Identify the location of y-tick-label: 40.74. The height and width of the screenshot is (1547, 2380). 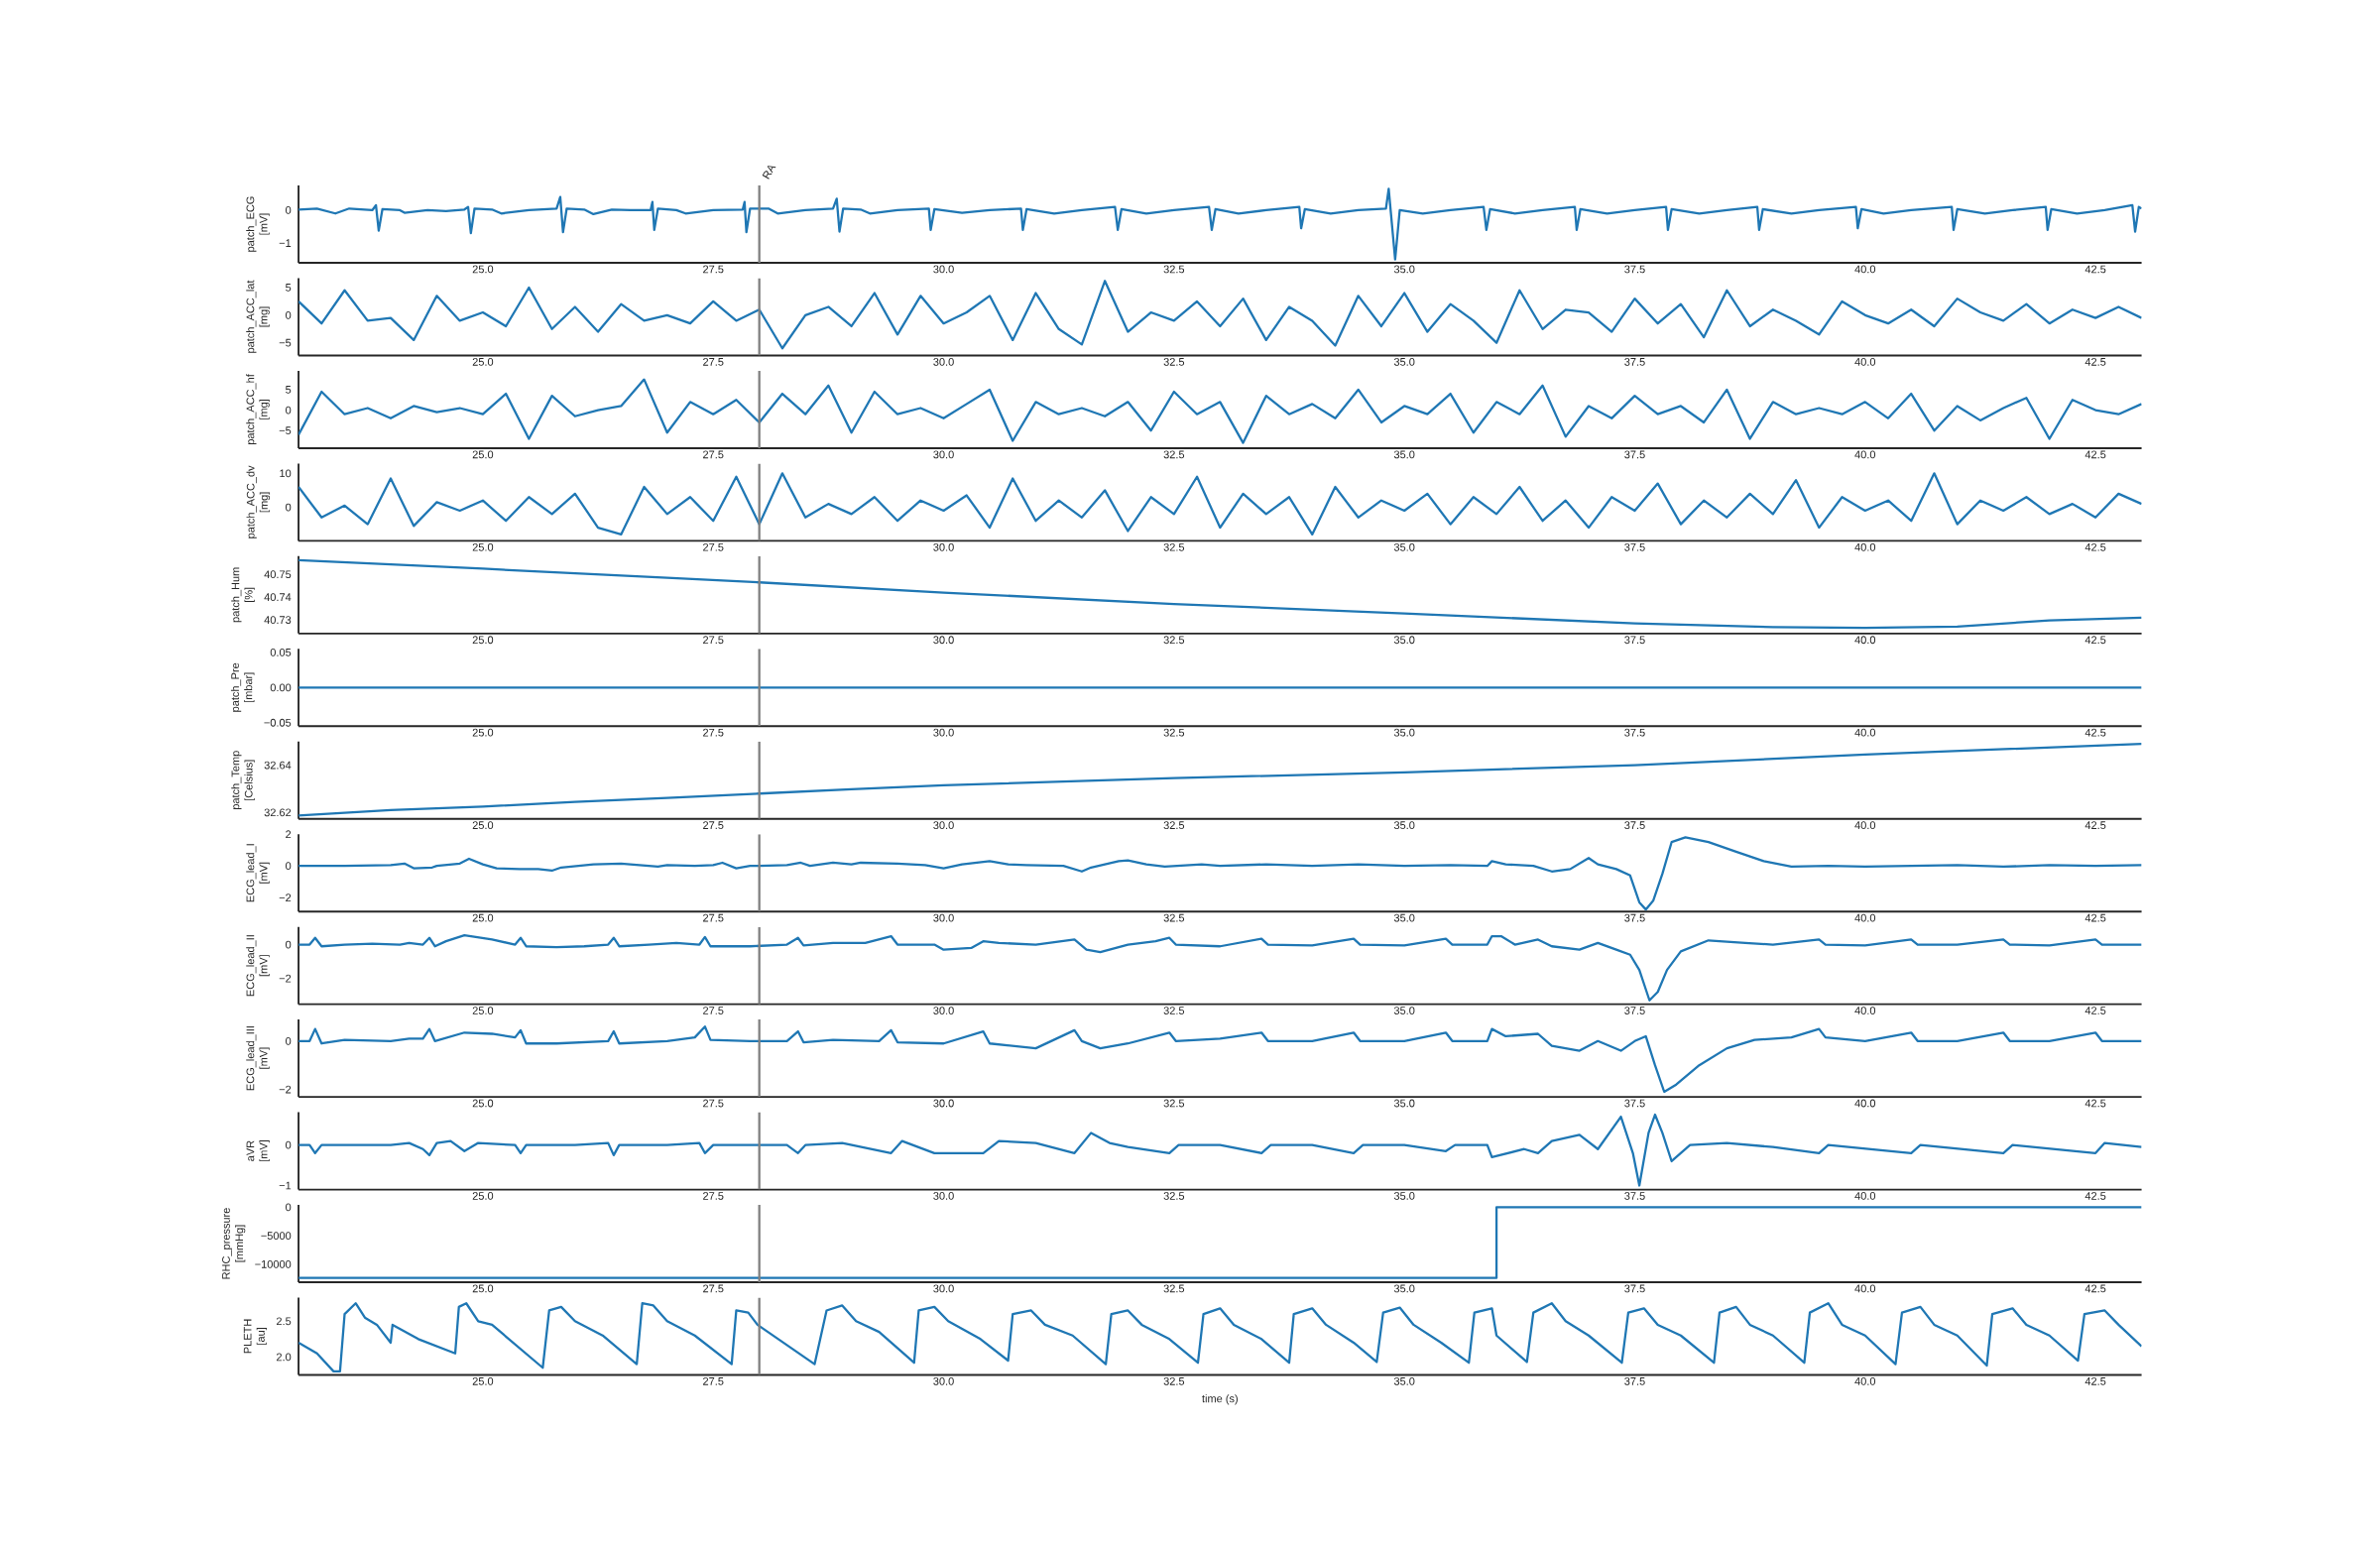
(278, 597).